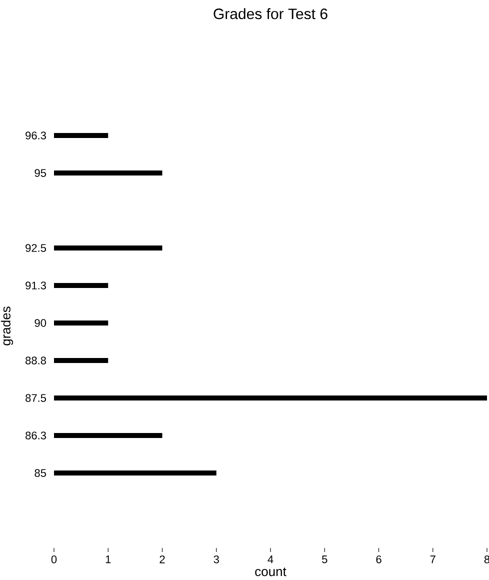 Image resolution: width=489 pixels, height=580 pixels. Describe the element at coordinates (54, 560) in the screenshot. I see `x-tick-label: 0` at that location.